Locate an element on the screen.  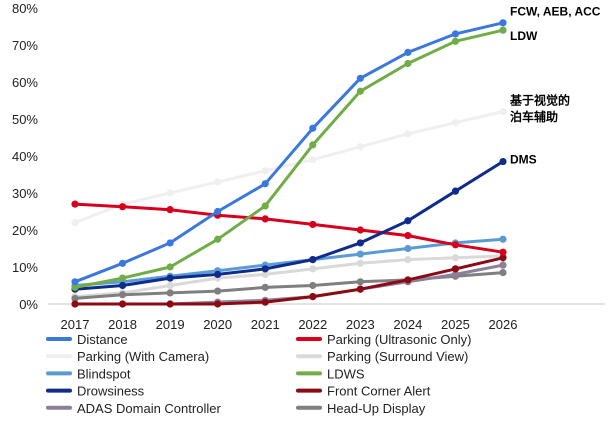
legend-item: Parking (Ultrasonic Only) is located at coordinates (384, 339).